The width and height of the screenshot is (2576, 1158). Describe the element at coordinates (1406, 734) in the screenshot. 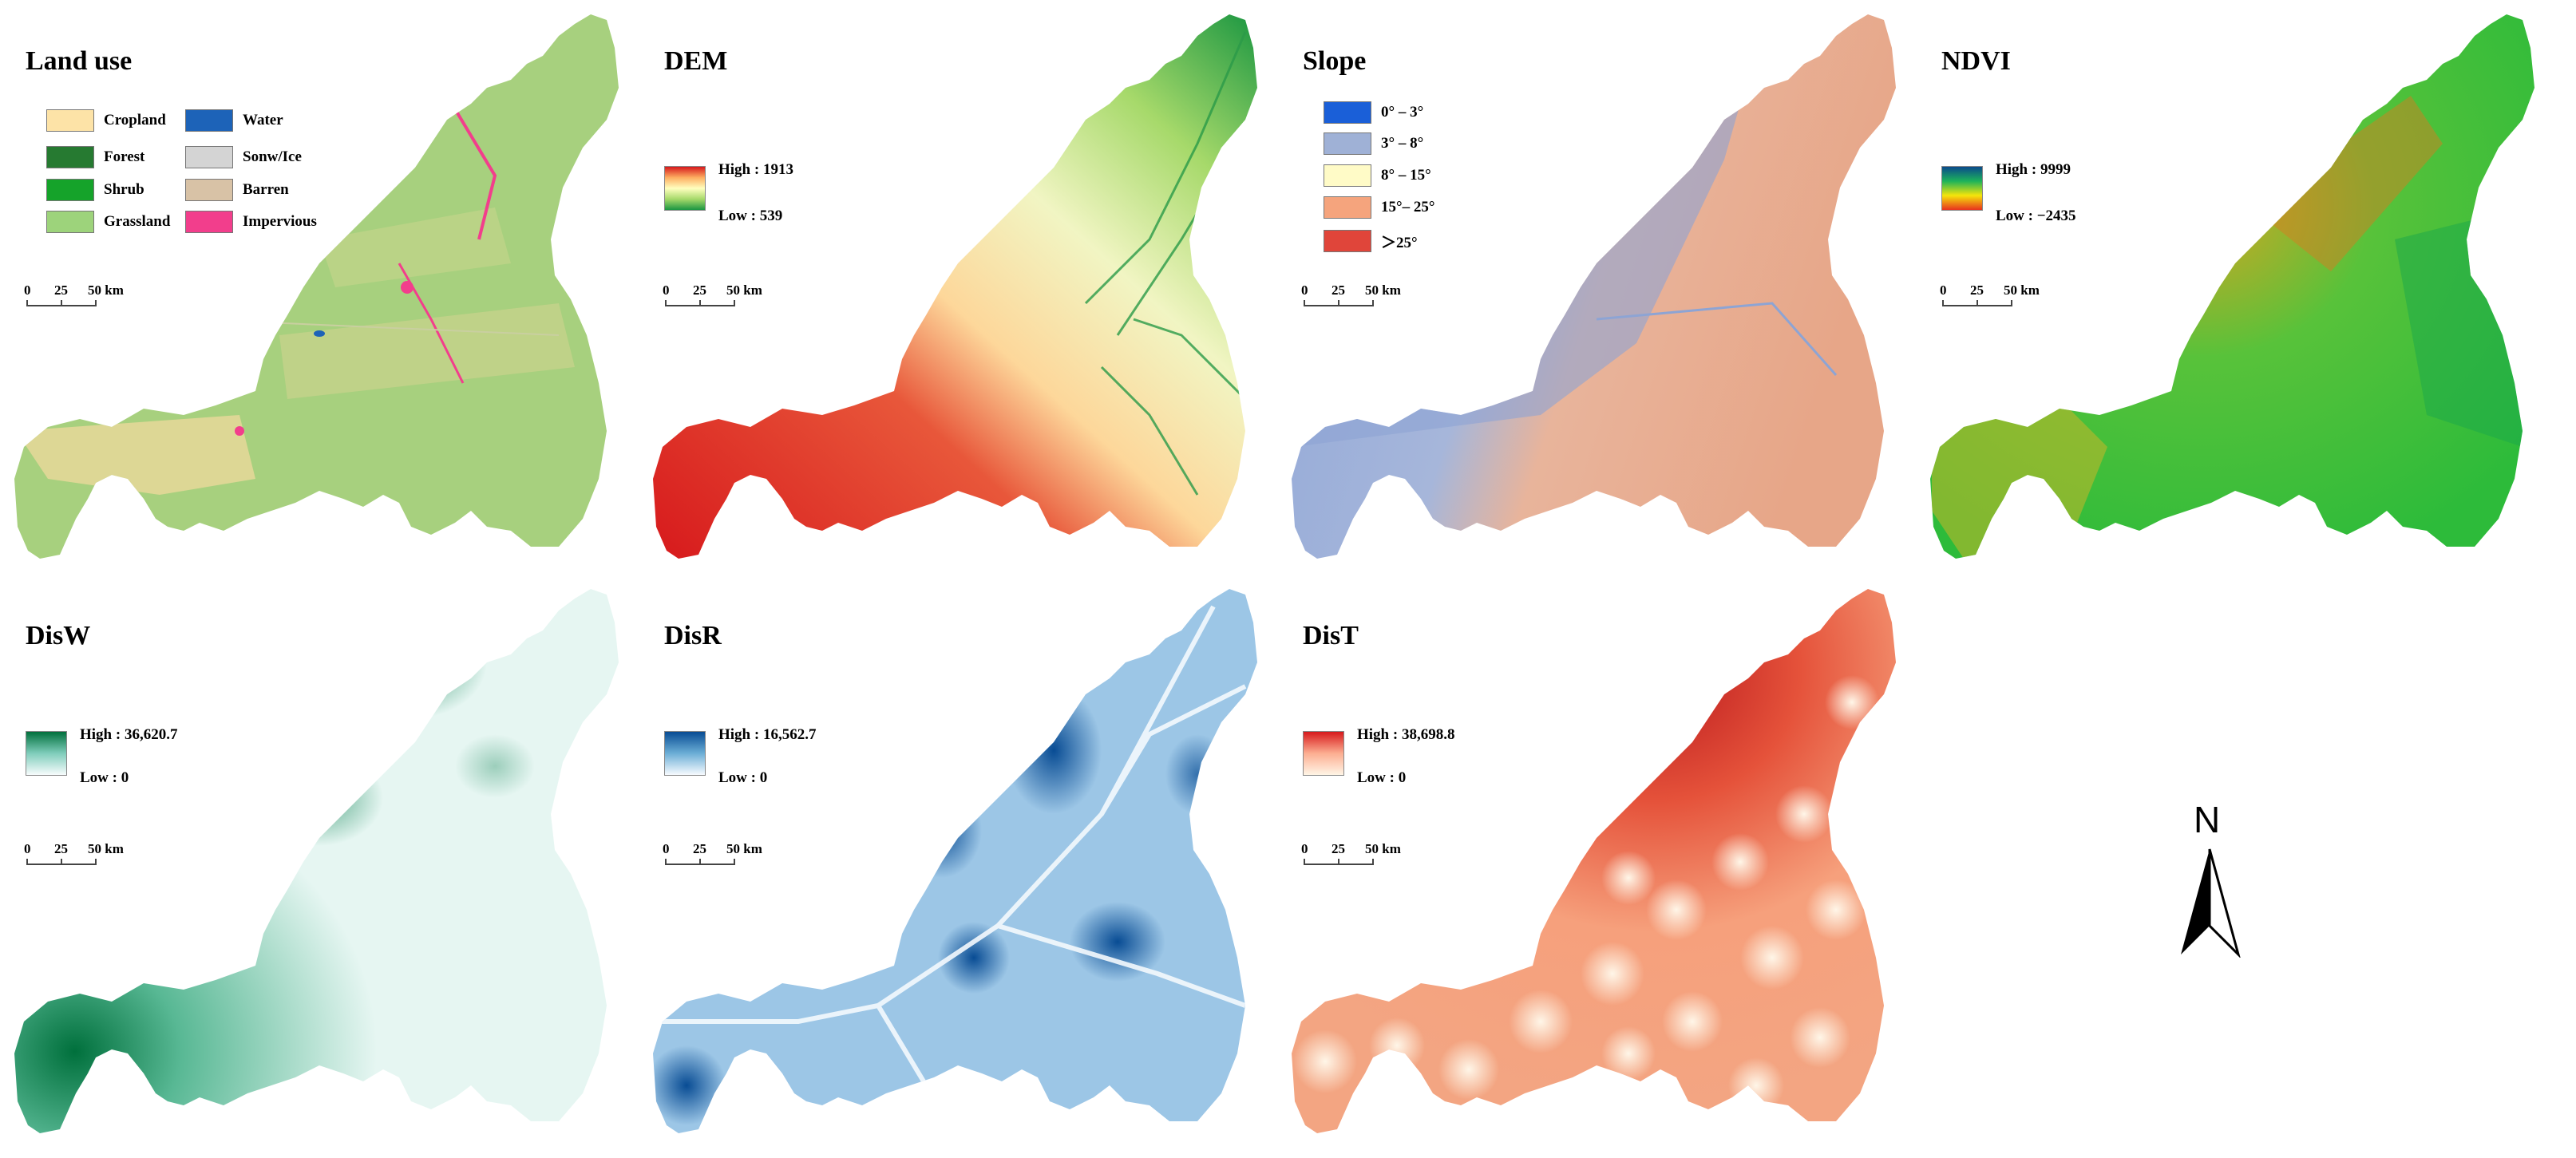

I see `dist-high-label: High : 38,698.8` at that location.